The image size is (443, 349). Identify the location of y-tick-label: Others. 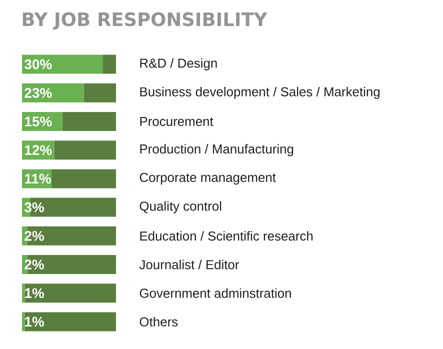
(159, 321).